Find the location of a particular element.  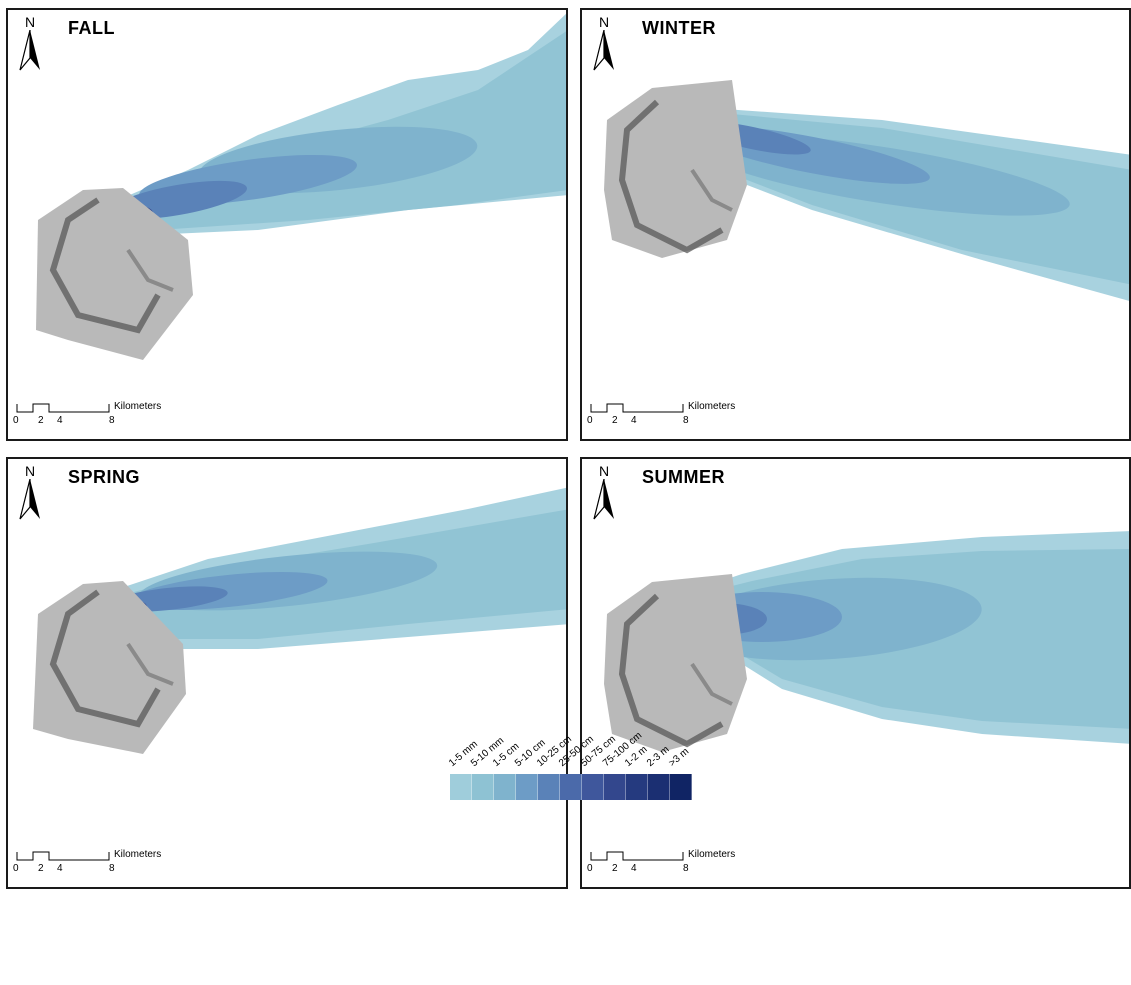

ash-plume-map-summer is located at coordinates (866, 641).